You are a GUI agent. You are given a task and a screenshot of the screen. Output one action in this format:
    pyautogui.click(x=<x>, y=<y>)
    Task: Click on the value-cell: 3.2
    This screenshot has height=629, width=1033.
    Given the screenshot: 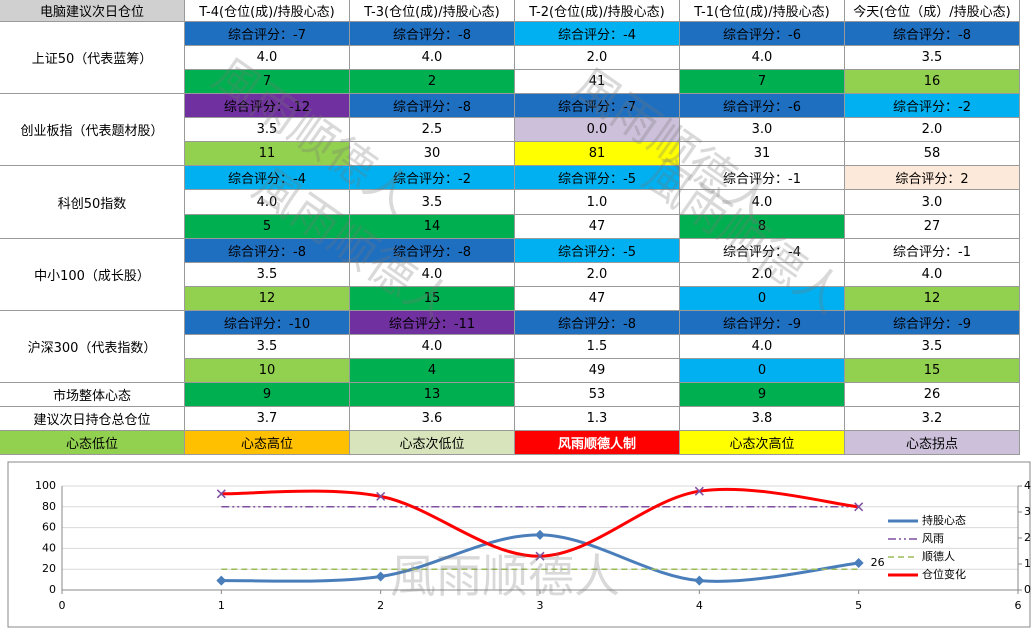 What is the action you would take?
    pyautogui.click(x=932, y=419)
    